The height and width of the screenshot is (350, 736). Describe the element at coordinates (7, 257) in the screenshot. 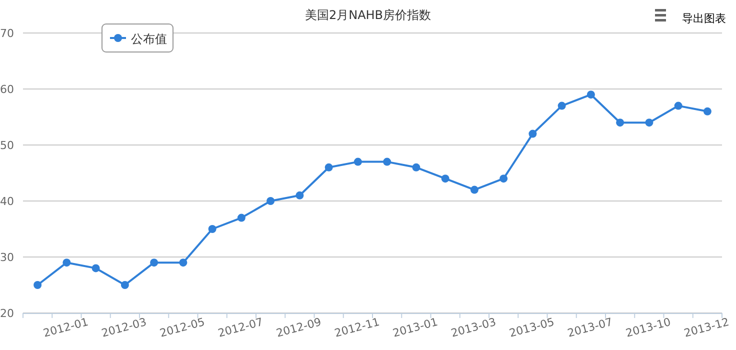

I see `y-tick-label: 30` at that location.